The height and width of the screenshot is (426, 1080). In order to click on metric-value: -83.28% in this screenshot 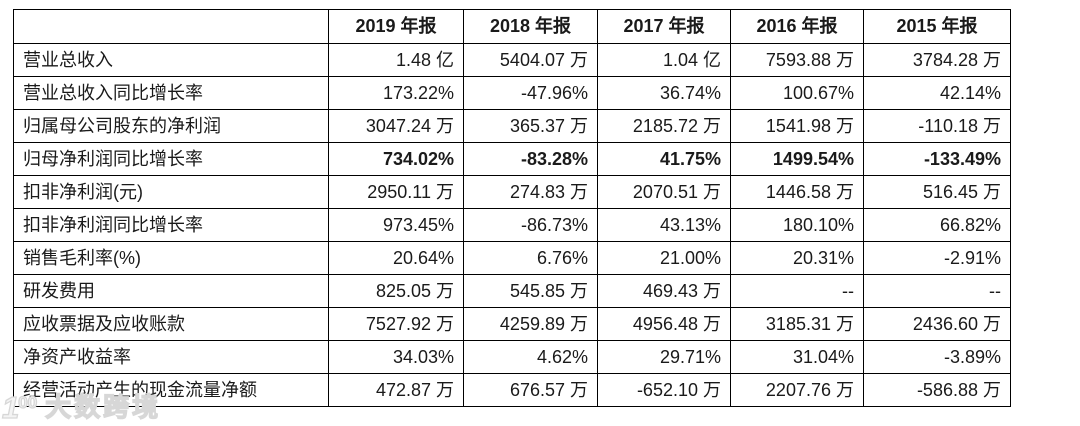, I will do `click(530, 159)`.